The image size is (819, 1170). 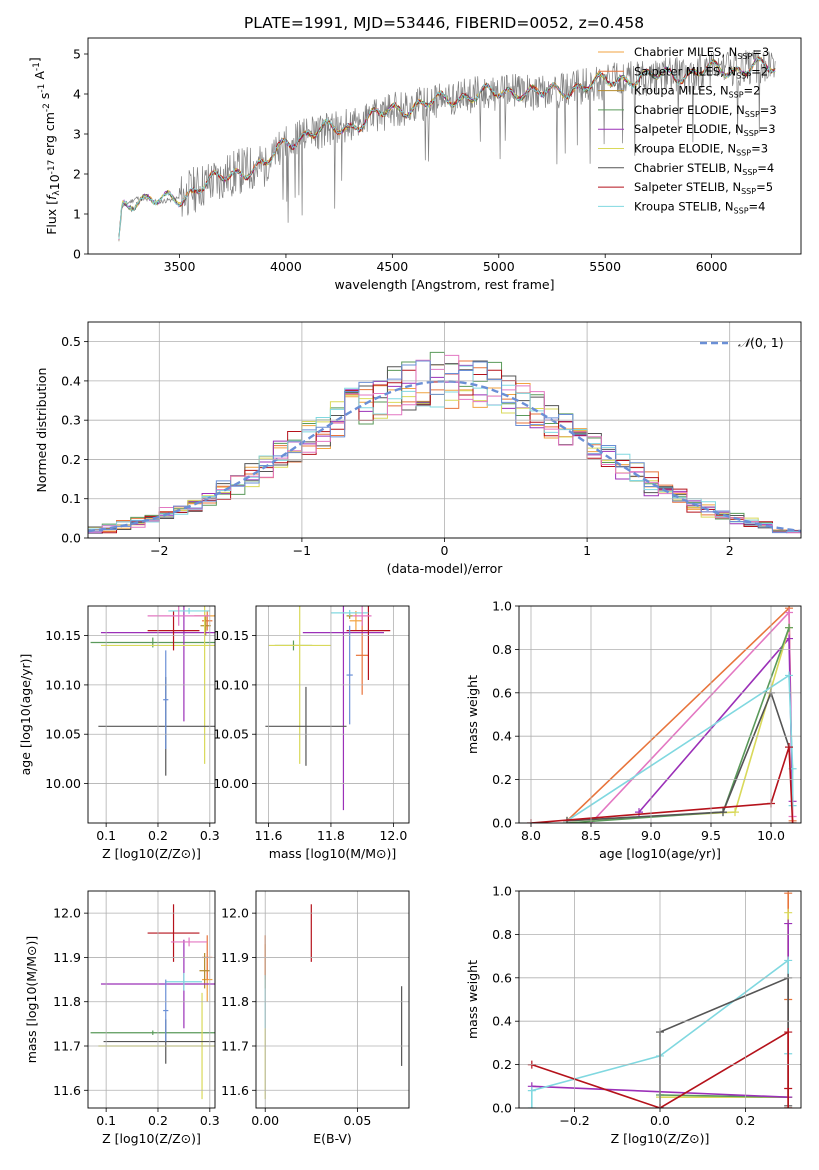 What do you see at coordinates (44, 146) in the screenshot?
I see `y-axis-label: Flux [fλ10-17 erg cm-2 s-1 A-1]` at bounding box center [44, 146].